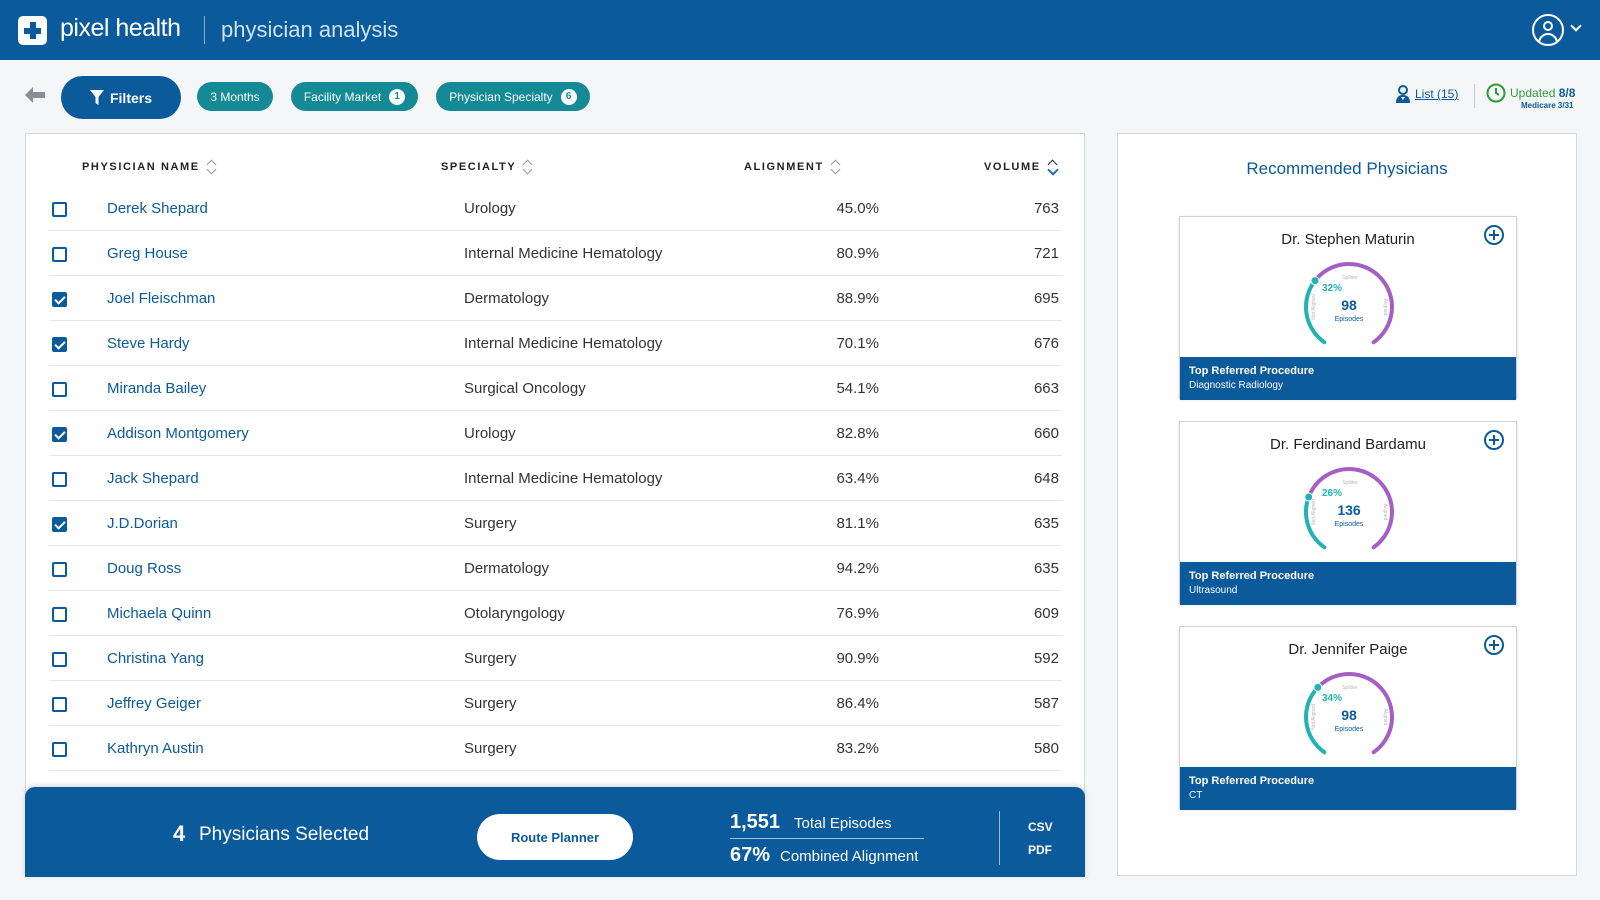  I want to click on table-row: Jeffrey Geiger Surgery 86.4% 587, so click(555, 703).